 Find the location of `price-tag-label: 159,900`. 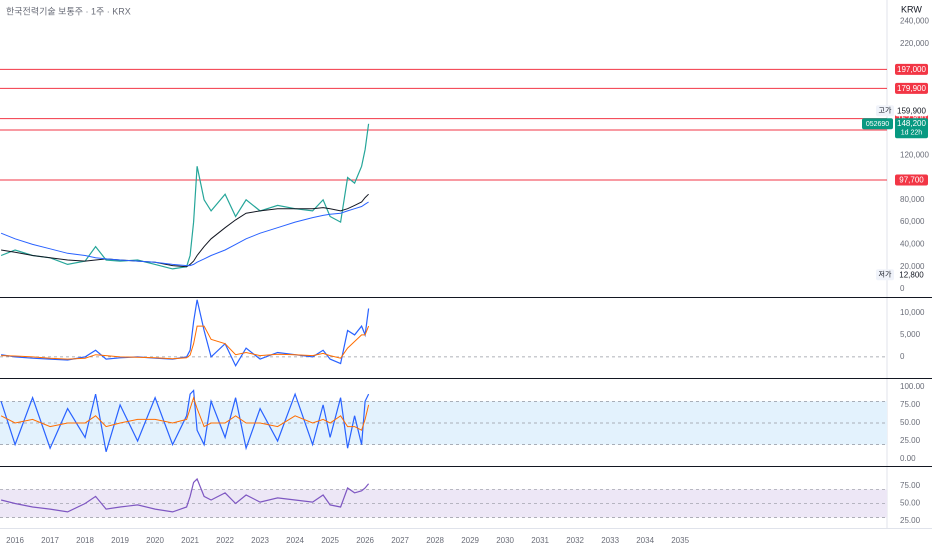

price-tag-label: 159,900 is located at coordinates (911, 110).